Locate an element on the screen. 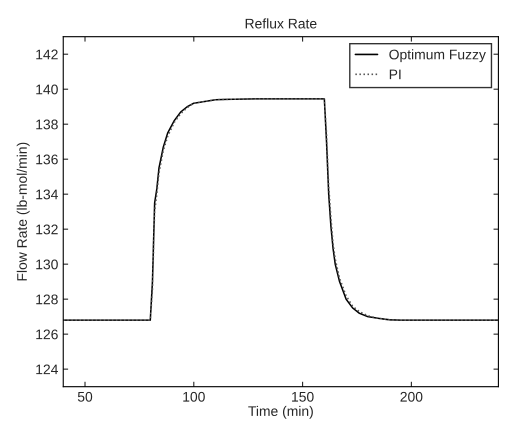 The image size is (506, 432). y-tick-label: 132 is located at coordinates (47, 229).